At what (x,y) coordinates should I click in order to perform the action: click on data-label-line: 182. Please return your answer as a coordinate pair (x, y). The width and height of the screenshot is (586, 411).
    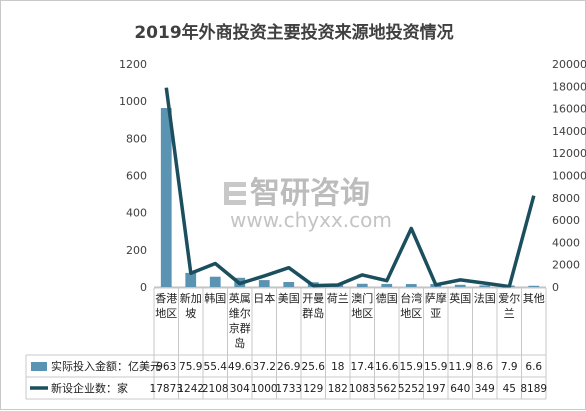
    Looking at the image, I should click on (338, 389).